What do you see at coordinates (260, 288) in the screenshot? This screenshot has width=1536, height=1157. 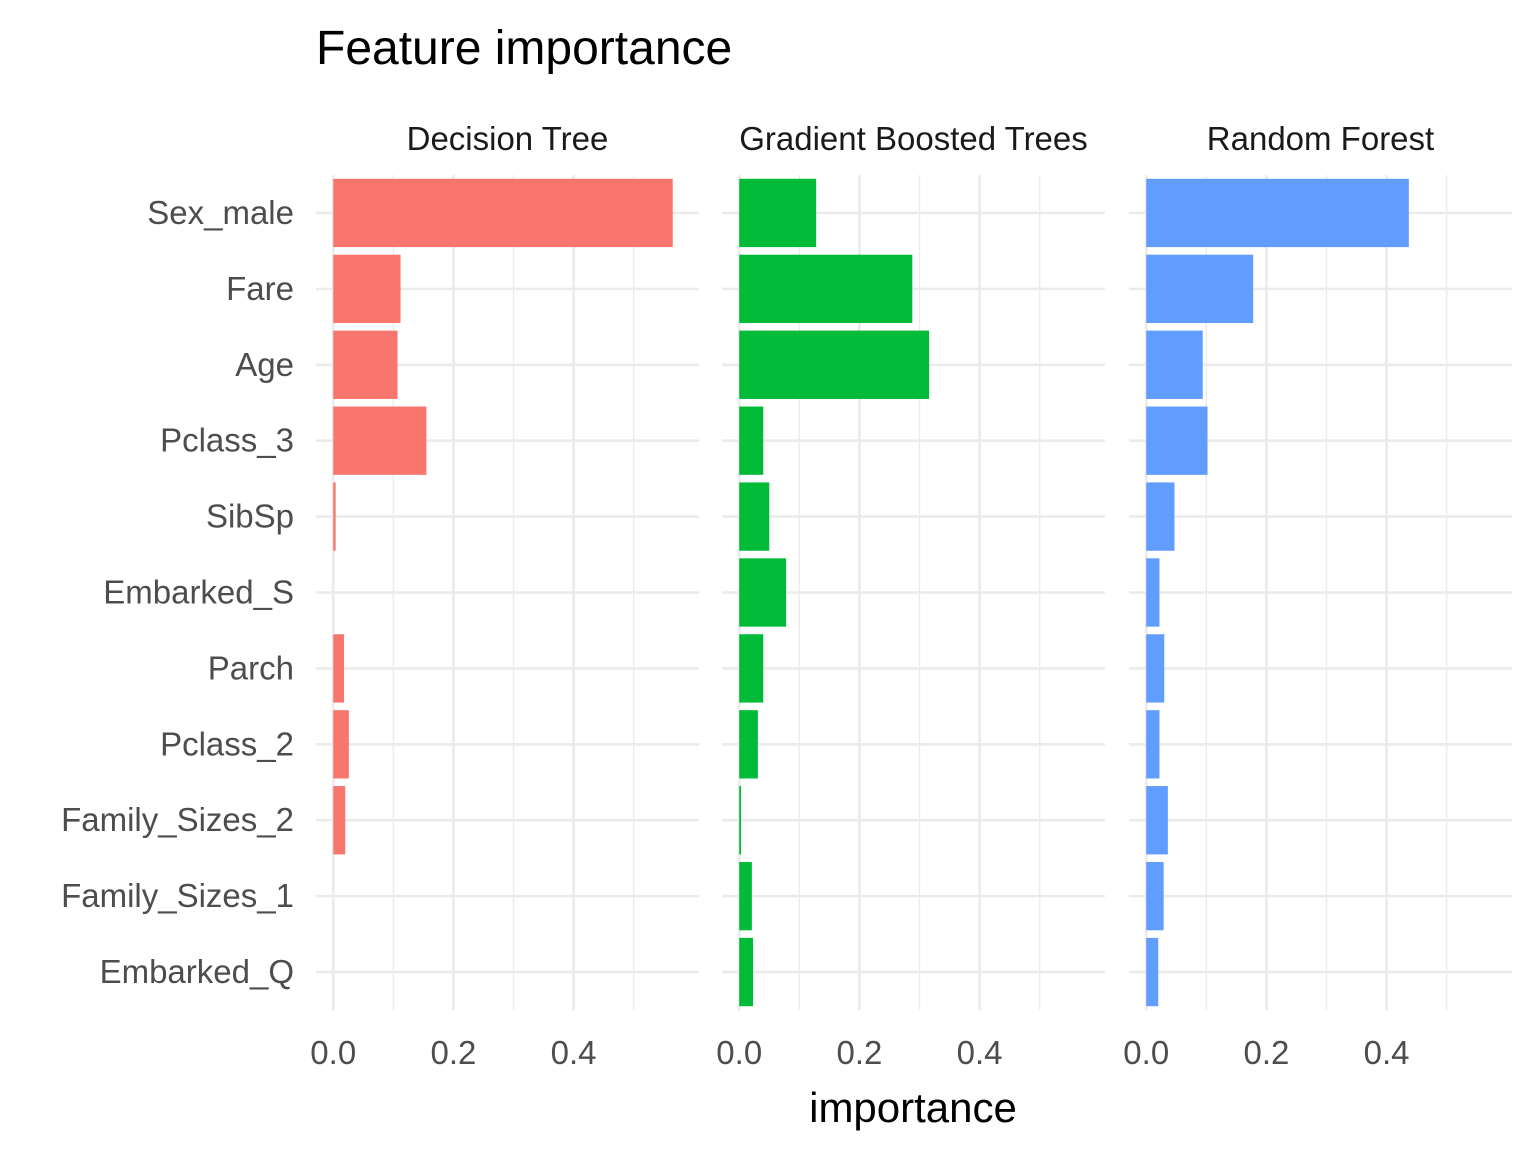 I see `y-tick-label: Fare` at bounding box center [260, 288].